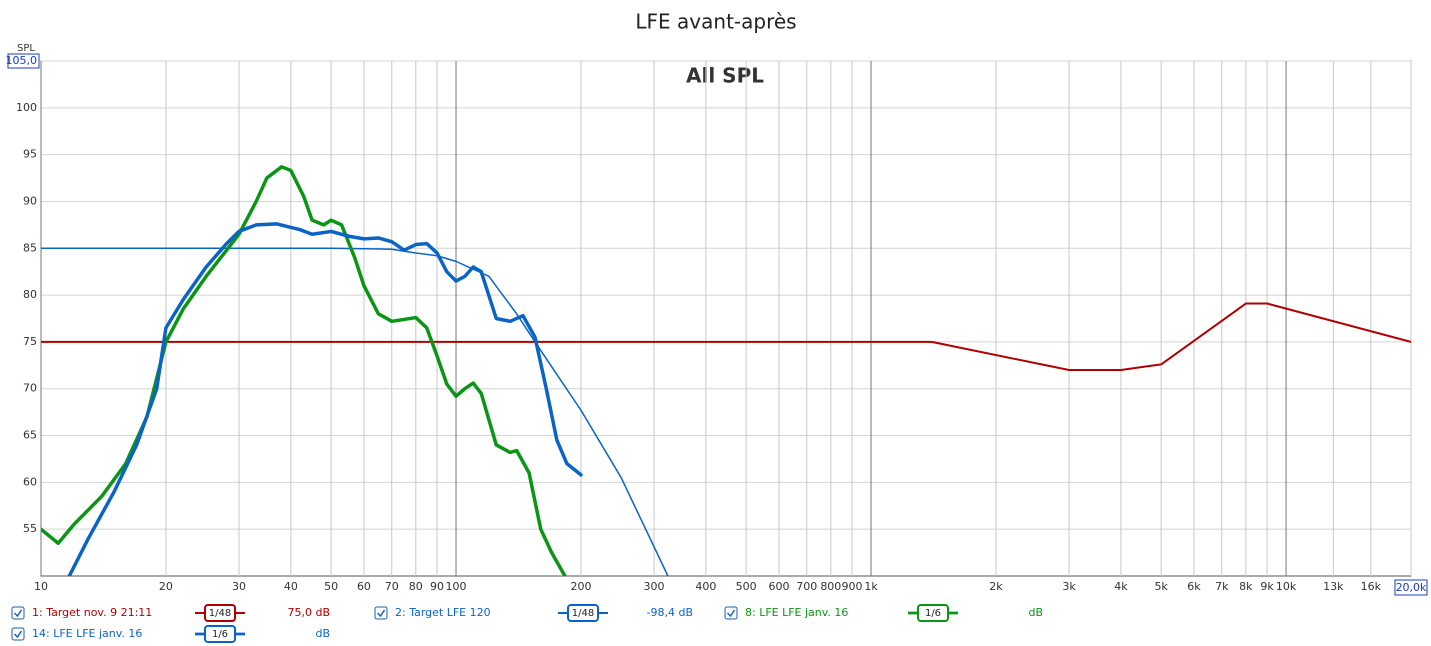 Image resolution: width=1431 pixels, height=646 pixels. Describe the element at coordinates (456, 586) in the screenshot. I see `x-tick-label: 100` at that location.